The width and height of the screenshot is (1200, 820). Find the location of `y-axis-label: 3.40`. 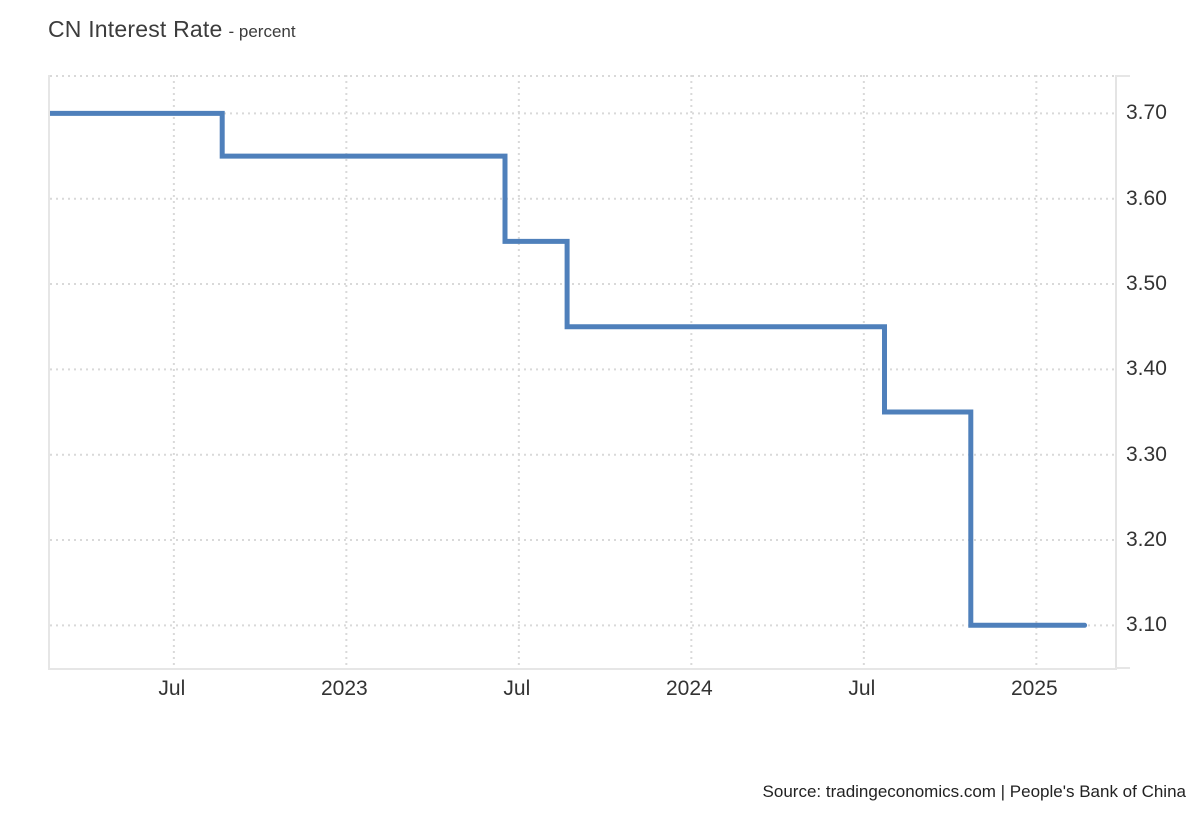

y-axis-label: 3.40 is located at coordinates (1146, 369).